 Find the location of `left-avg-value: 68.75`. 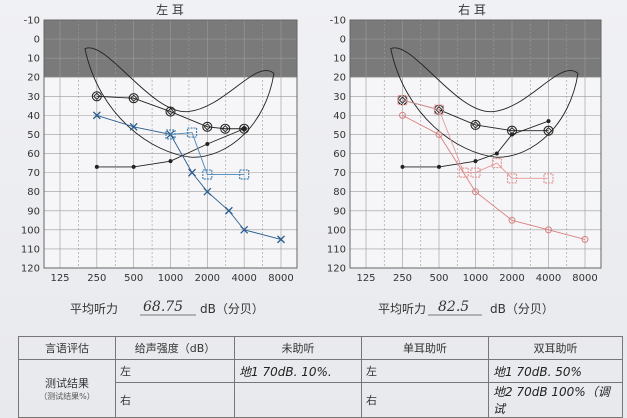

left-avg-value: 68.75 is located at coordinates (163, 307).